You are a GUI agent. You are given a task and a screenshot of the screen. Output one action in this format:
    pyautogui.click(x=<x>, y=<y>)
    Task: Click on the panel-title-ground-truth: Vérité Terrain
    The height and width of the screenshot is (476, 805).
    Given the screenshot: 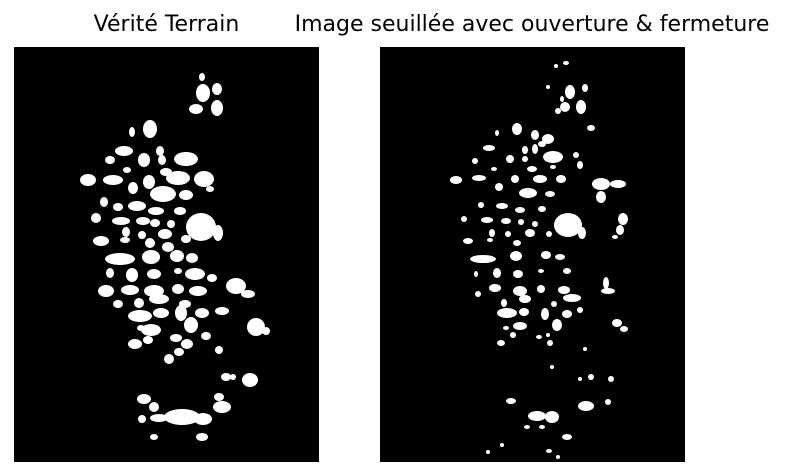 What is the action you would take?
    pyautogui.click(x=166, y=24)
    